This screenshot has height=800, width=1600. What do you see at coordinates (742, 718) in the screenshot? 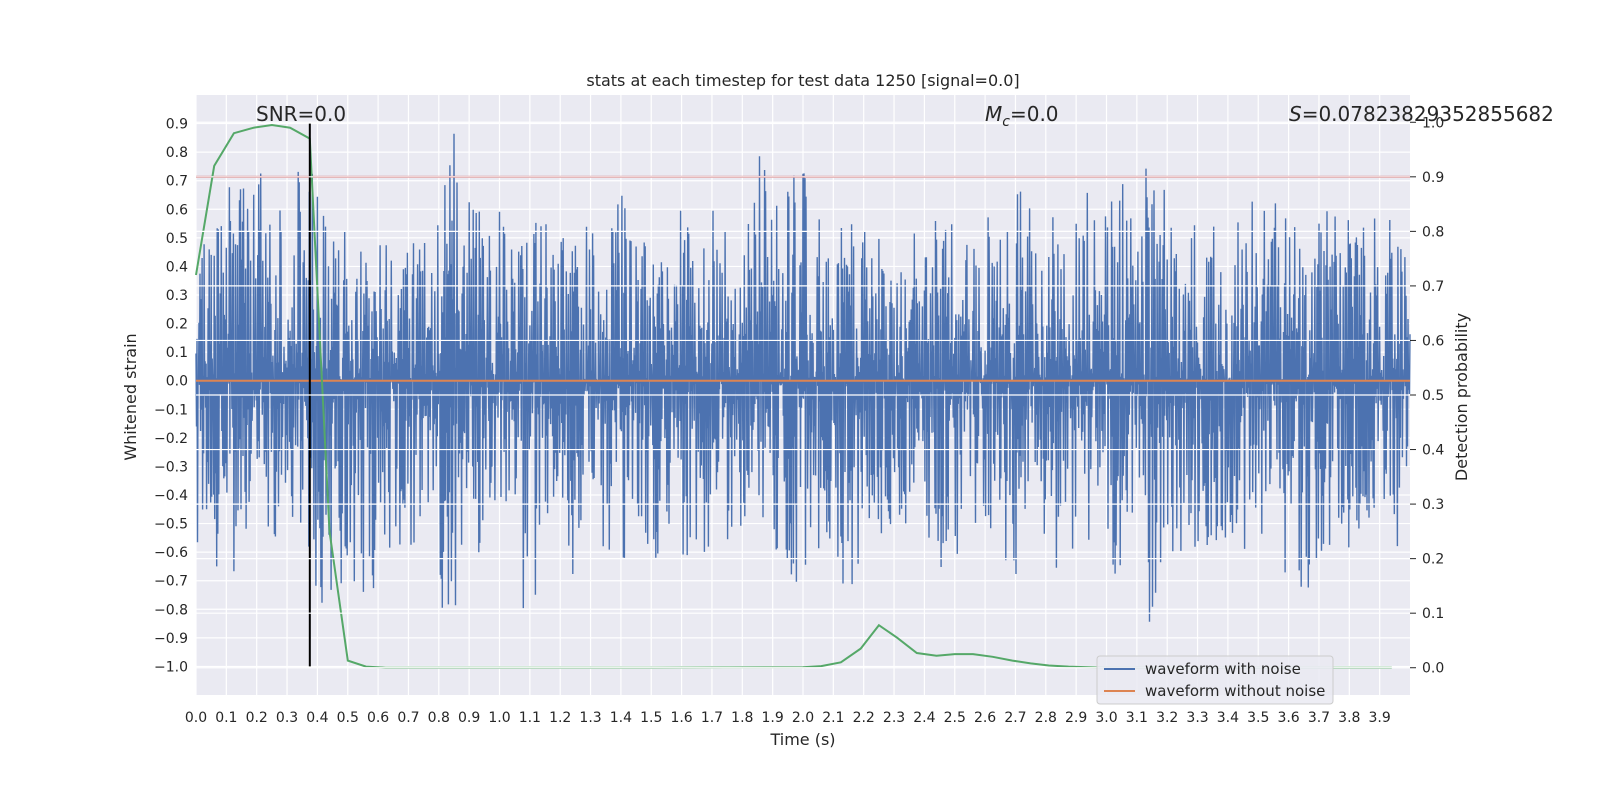
I see `x-tick-label: 1.8` at bounding box center [742, 718].